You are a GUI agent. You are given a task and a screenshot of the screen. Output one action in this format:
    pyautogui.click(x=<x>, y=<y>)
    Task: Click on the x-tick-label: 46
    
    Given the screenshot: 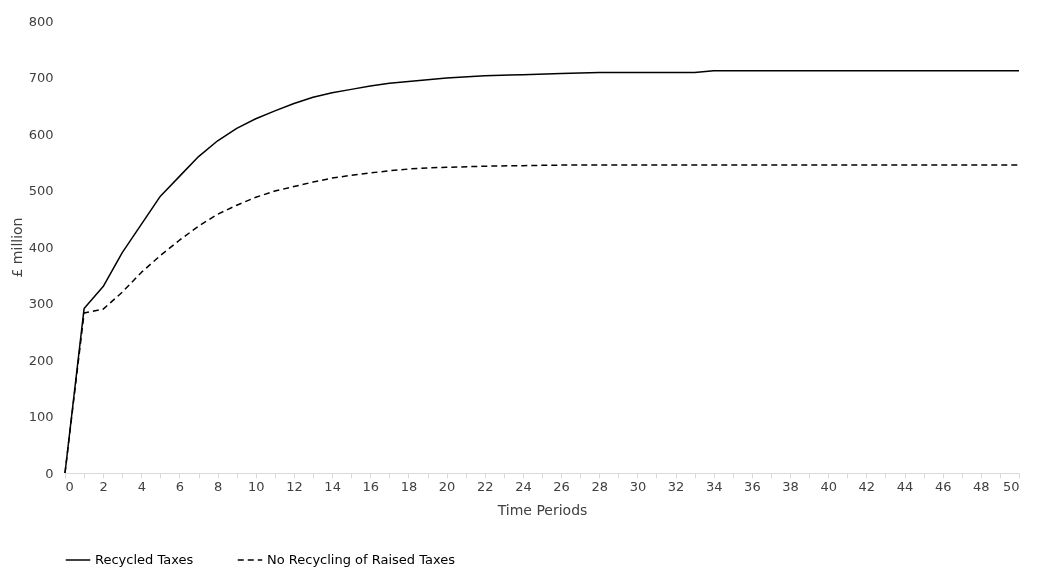 What is the action you would take?
    pyautogui.click(x=943, y=486)
    